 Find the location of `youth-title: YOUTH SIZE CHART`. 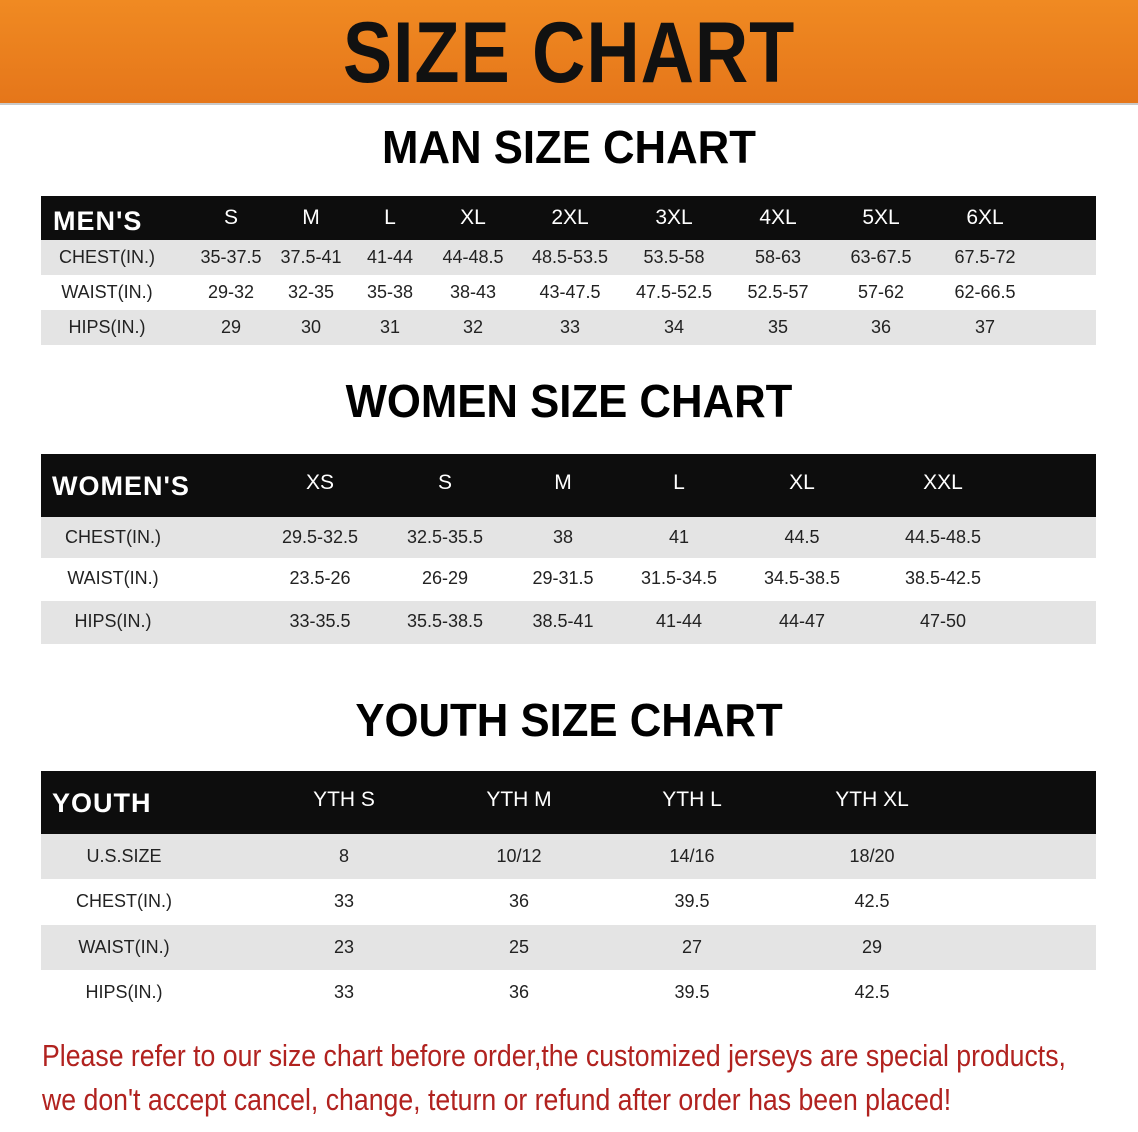

youth-title: YOUTH SIZE CHART is located at coordinates (569, 720).